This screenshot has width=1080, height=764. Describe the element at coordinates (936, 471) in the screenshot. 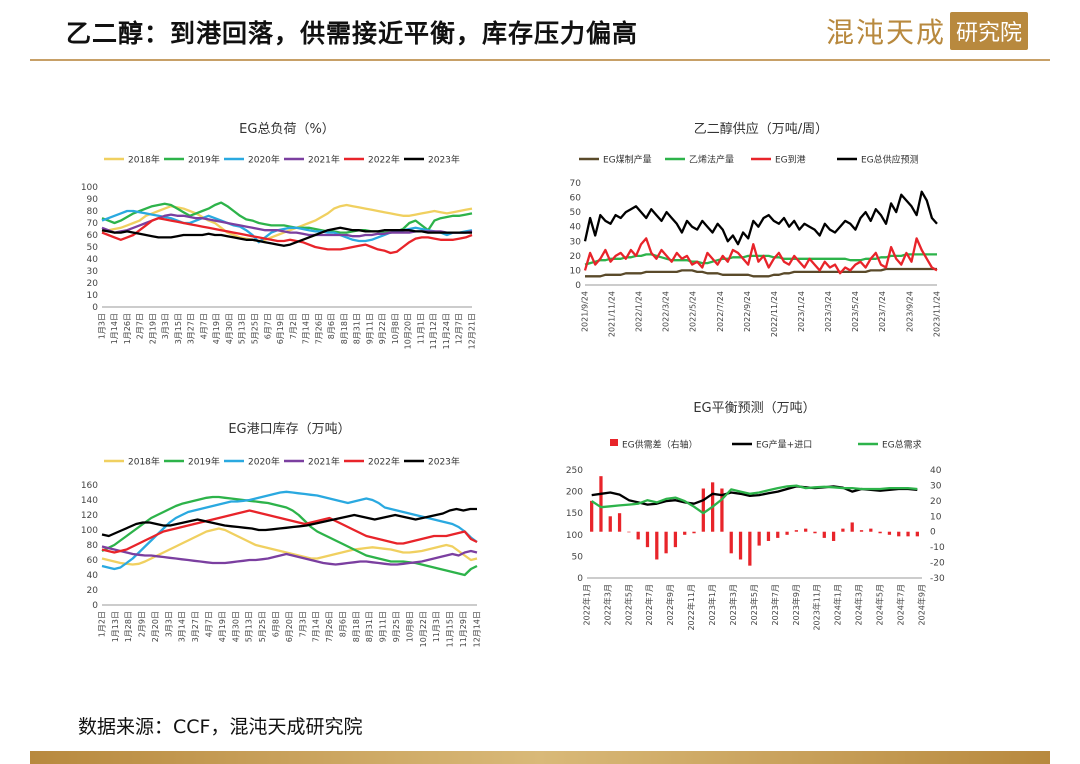

I see `y2-tick-label: 40` at that location.